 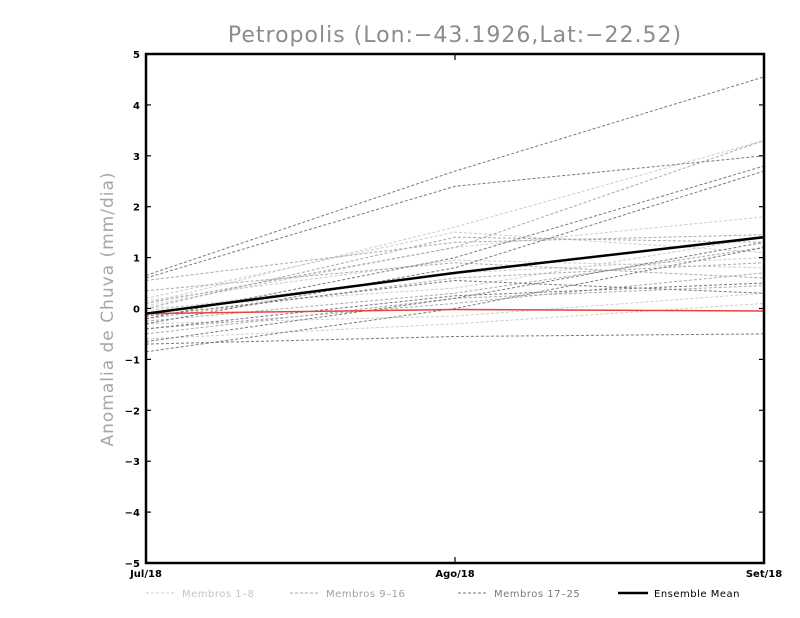 What do you see at coordinates (136, 157) in the screenshot?
I see `y-tick-label: 3` at bounding box center [136, 157].